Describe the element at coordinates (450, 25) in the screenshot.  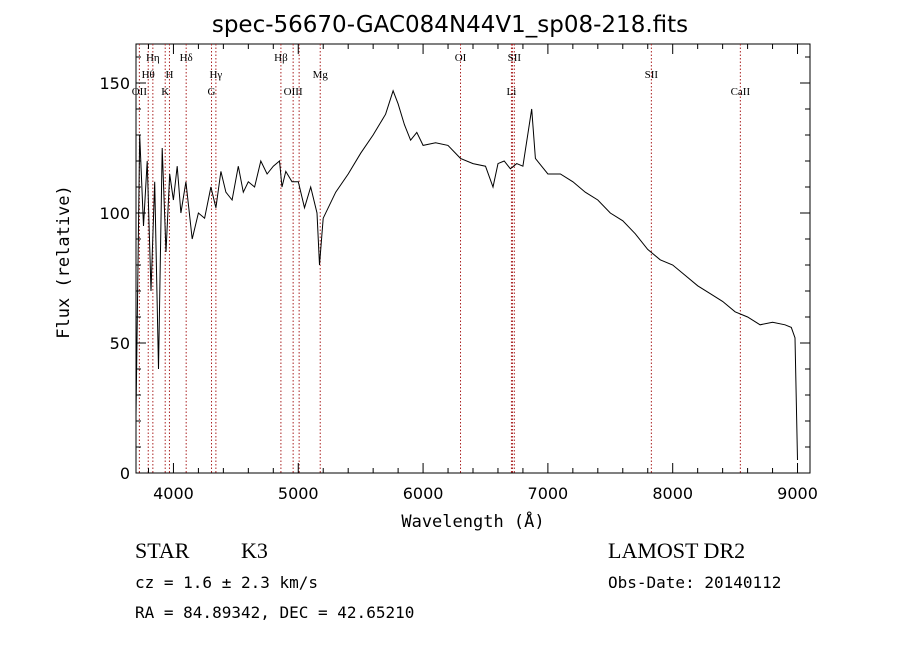
I see `chart-title: spec-56670-GAC084N44V1_sp08-218.fits` at that location.